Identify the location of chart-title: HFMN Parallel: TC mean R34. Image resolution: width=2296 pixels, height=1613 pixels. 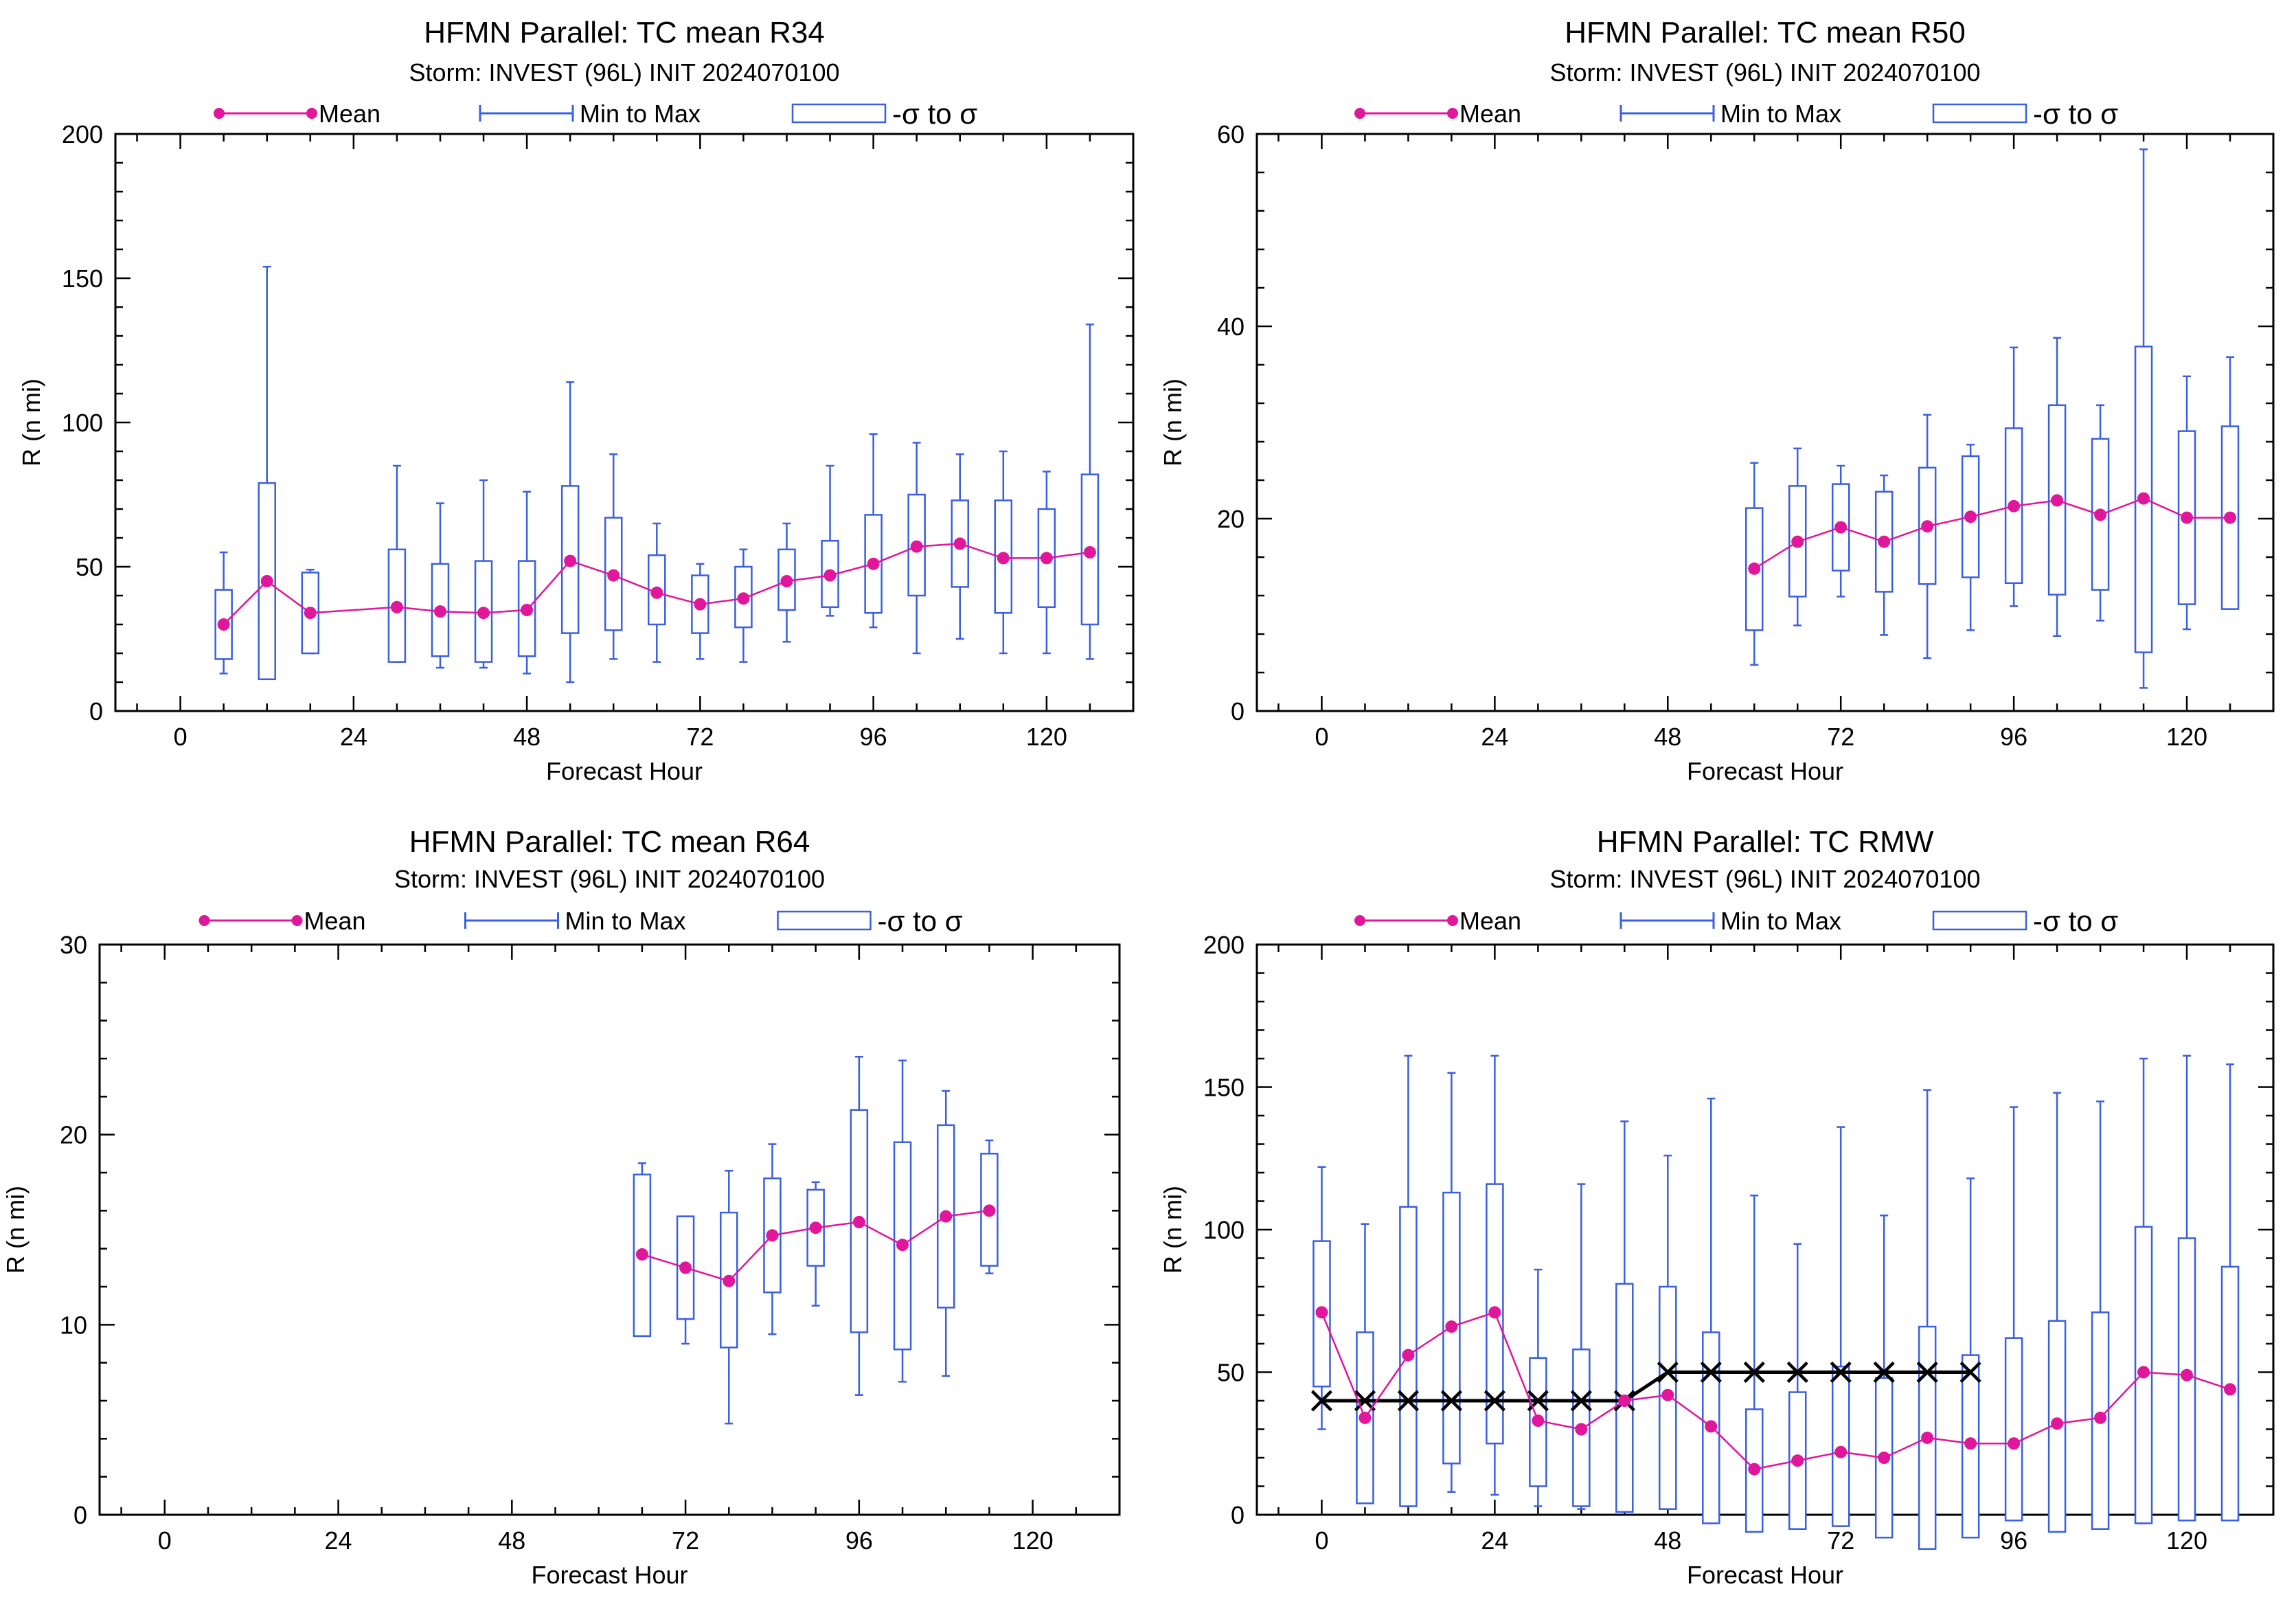
(624, 32).